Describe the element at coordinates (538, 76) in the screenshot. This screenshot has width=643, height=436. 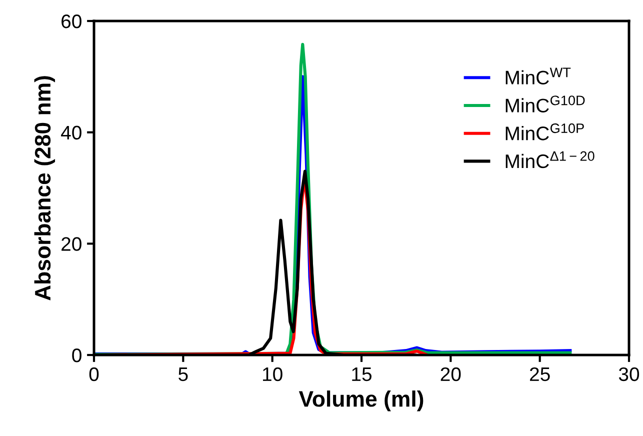
I see `legend-label: MinC$^{WT}$` at that location.